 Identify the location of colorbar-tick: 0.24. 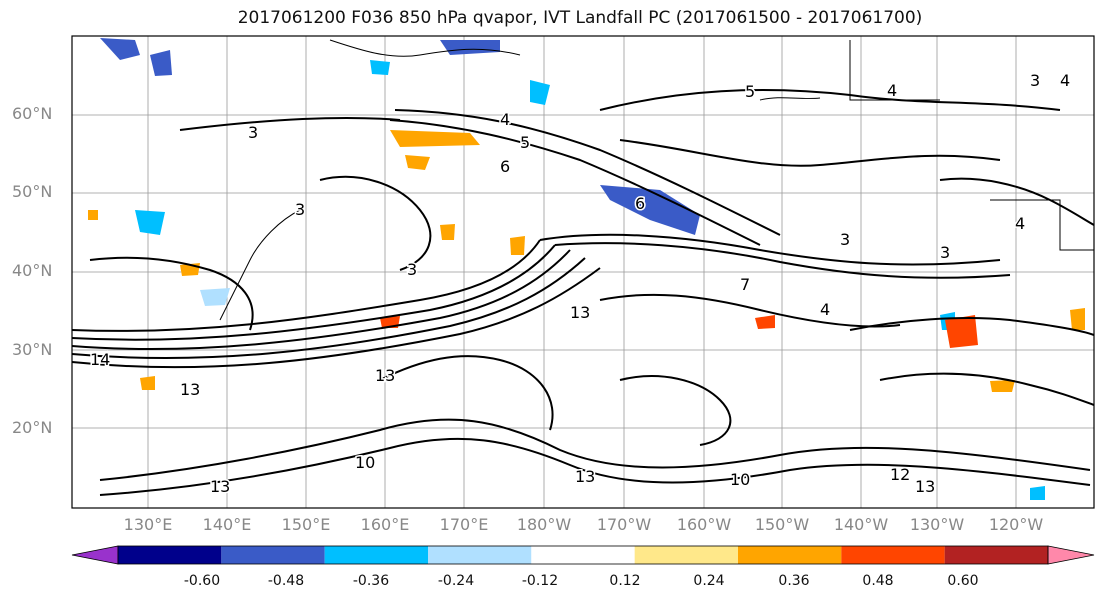
(709, 581).